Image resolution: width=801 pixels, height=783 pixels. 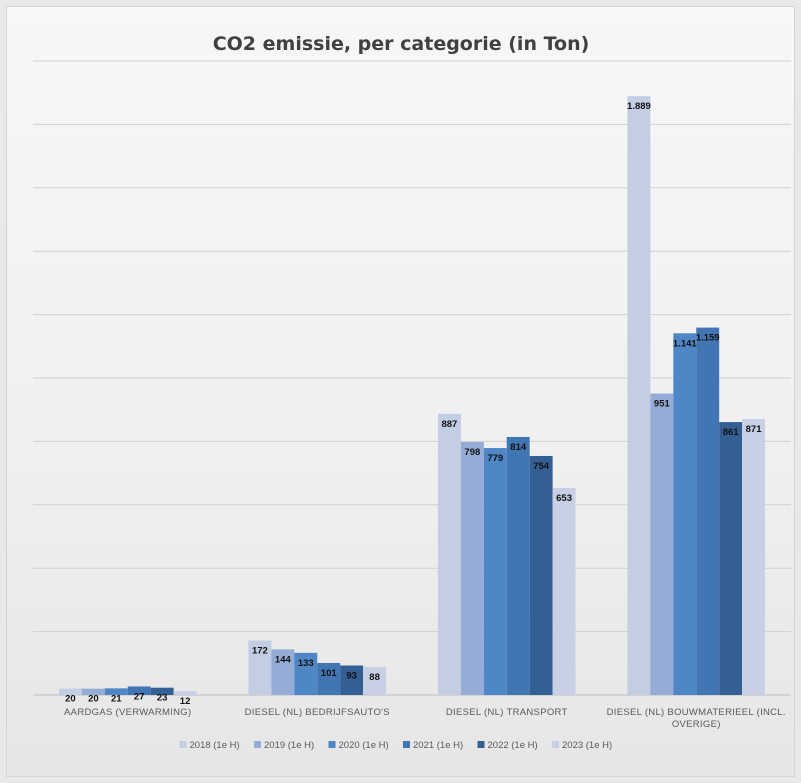 What do you see at coordinates (329, 673) in the screenshot?
I see `data-label: 101` at bounding box center [329, 673].